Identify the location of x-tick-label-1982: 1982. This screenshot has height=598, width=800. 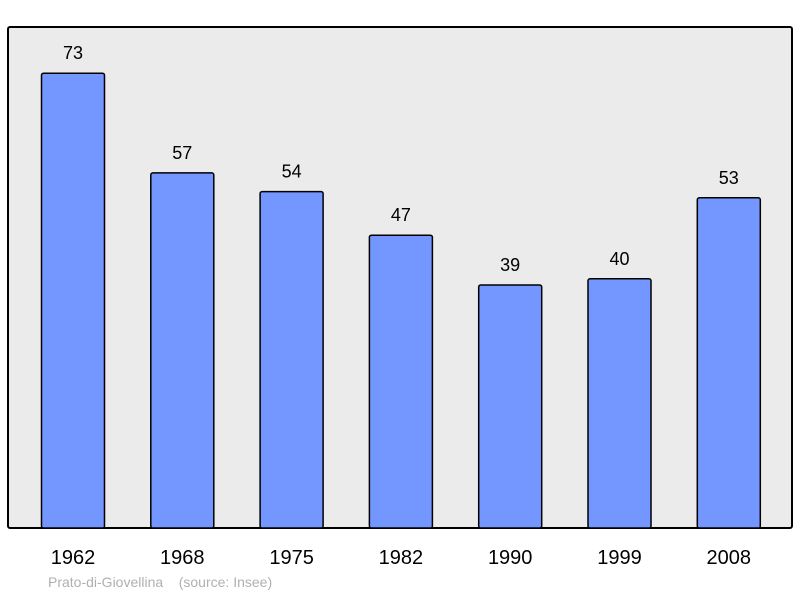
(401, 558).